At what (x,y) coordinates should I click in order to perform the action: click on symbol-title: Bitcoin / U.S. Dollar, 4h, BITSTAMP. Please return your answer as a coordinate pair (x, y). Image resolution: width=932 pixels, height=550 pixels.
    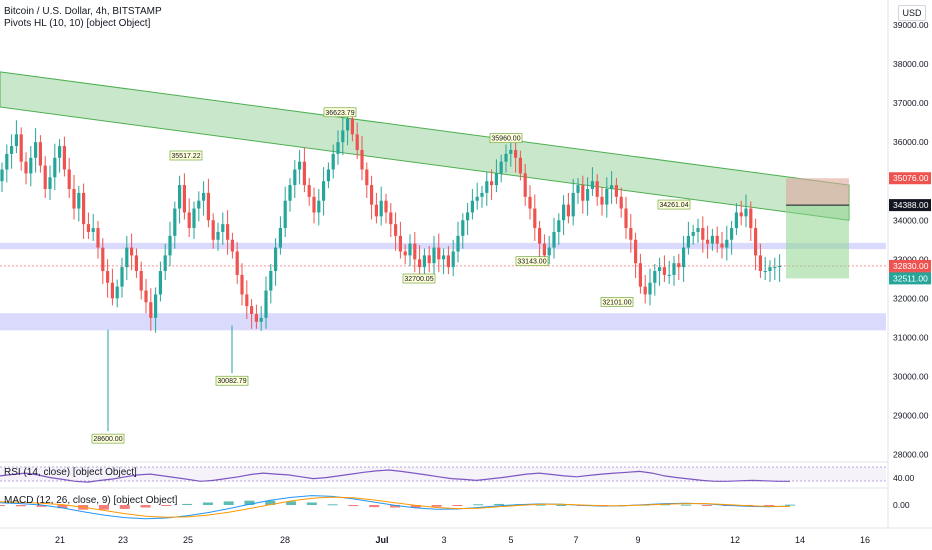
    Looking at the image, I should click on (83, 11).